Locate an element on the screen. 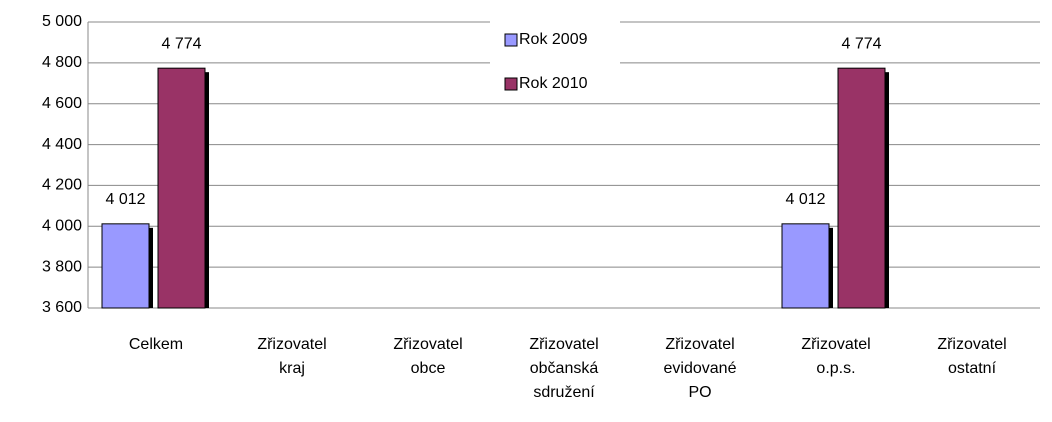 The image size is (1052, 422). x-tick-label: Zřizovatel občanská sdružení is located at coordinates (563, 368).